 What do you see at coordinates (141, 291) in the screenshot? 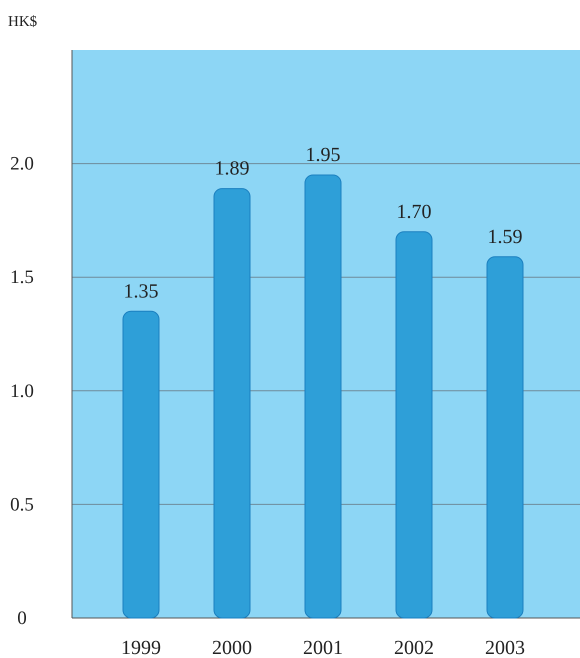
I see `data-label: 1.35` at bounding box center [141, 291].